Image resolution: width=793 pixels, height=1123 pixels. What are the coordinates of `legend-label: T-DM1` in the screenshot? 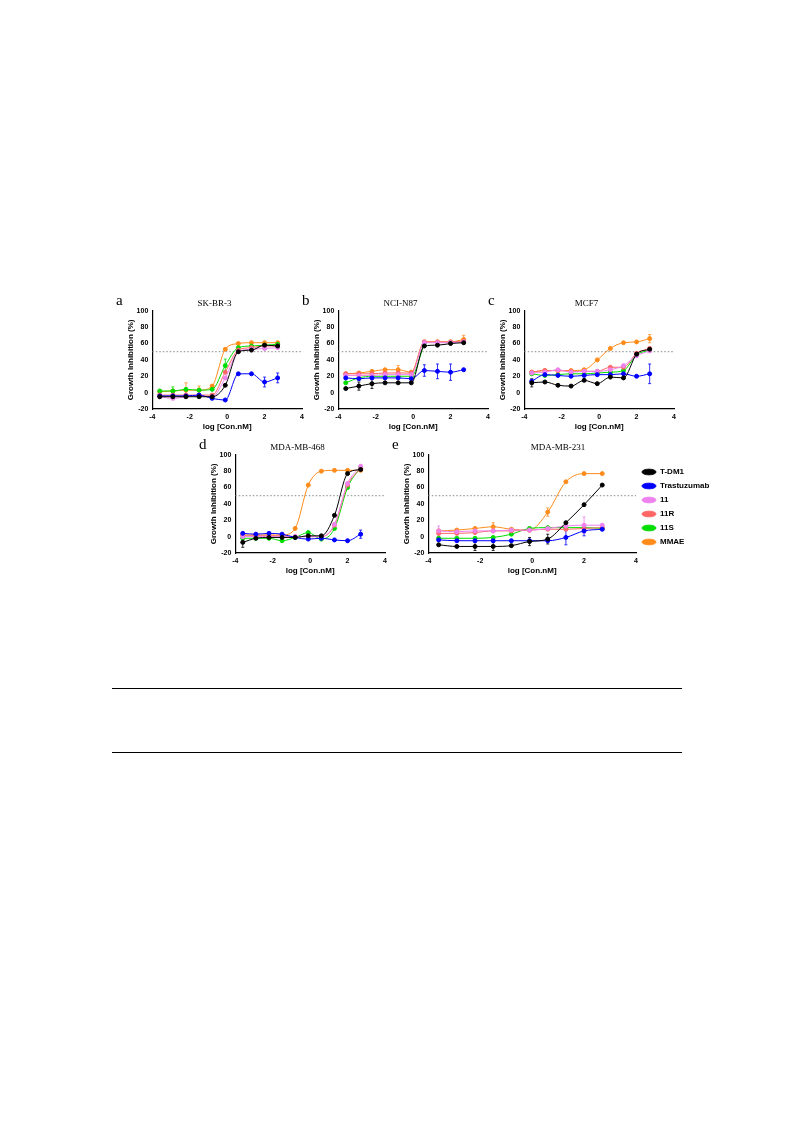 It's located at (672, 472).